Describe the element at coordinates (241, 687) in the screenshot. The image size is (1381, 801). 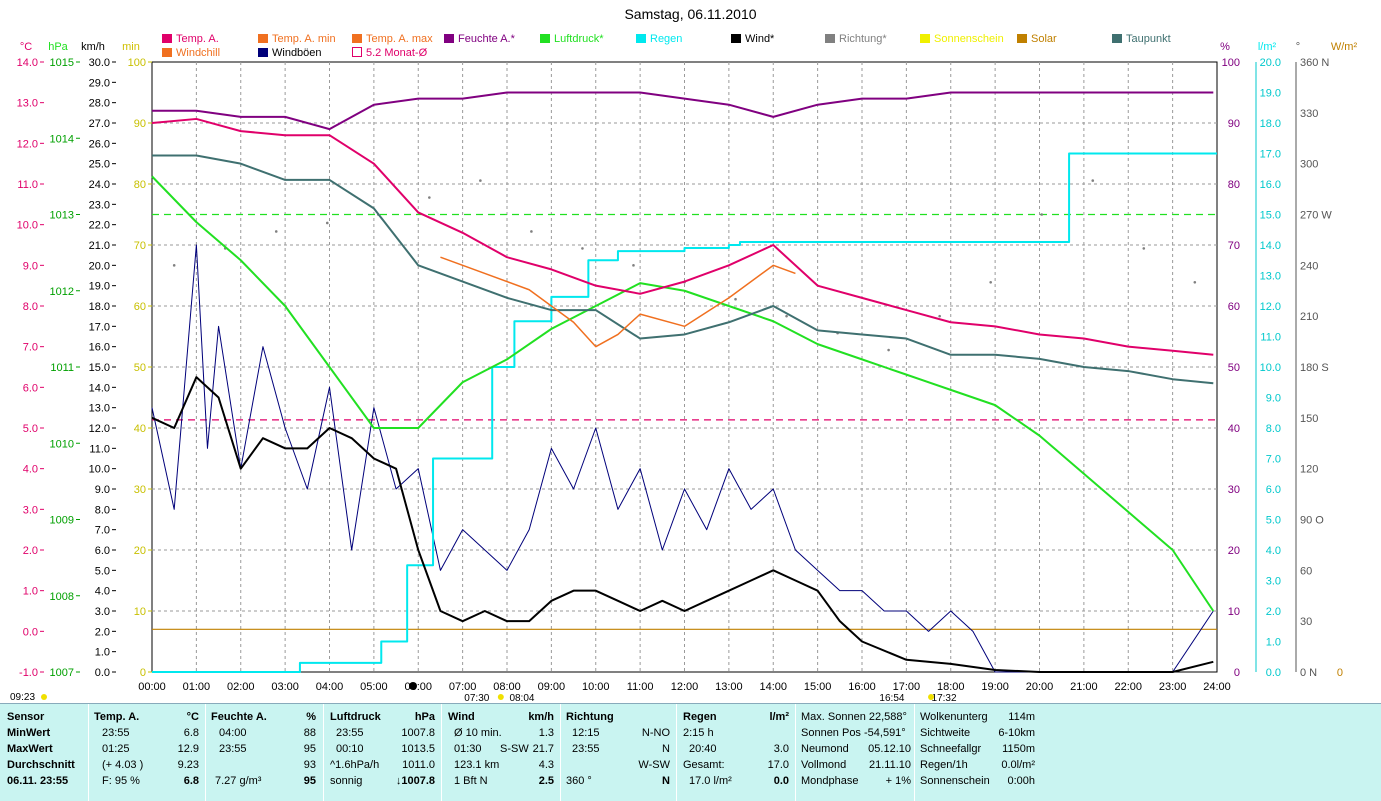
I see `x-tick-label: 02:00` at that location.